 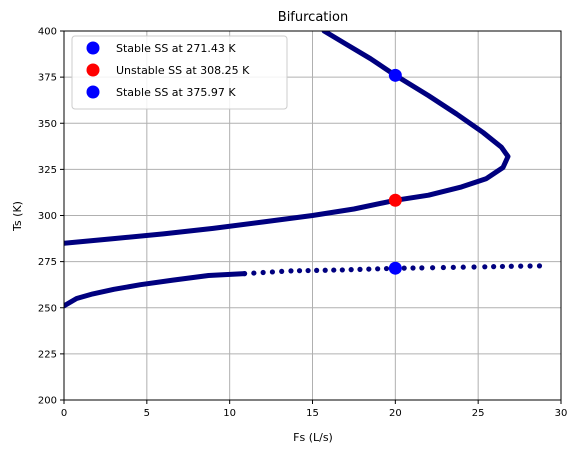 I want to click on legend-label-3: Stable SS at 375.97 K, so click(x=176, y=92).